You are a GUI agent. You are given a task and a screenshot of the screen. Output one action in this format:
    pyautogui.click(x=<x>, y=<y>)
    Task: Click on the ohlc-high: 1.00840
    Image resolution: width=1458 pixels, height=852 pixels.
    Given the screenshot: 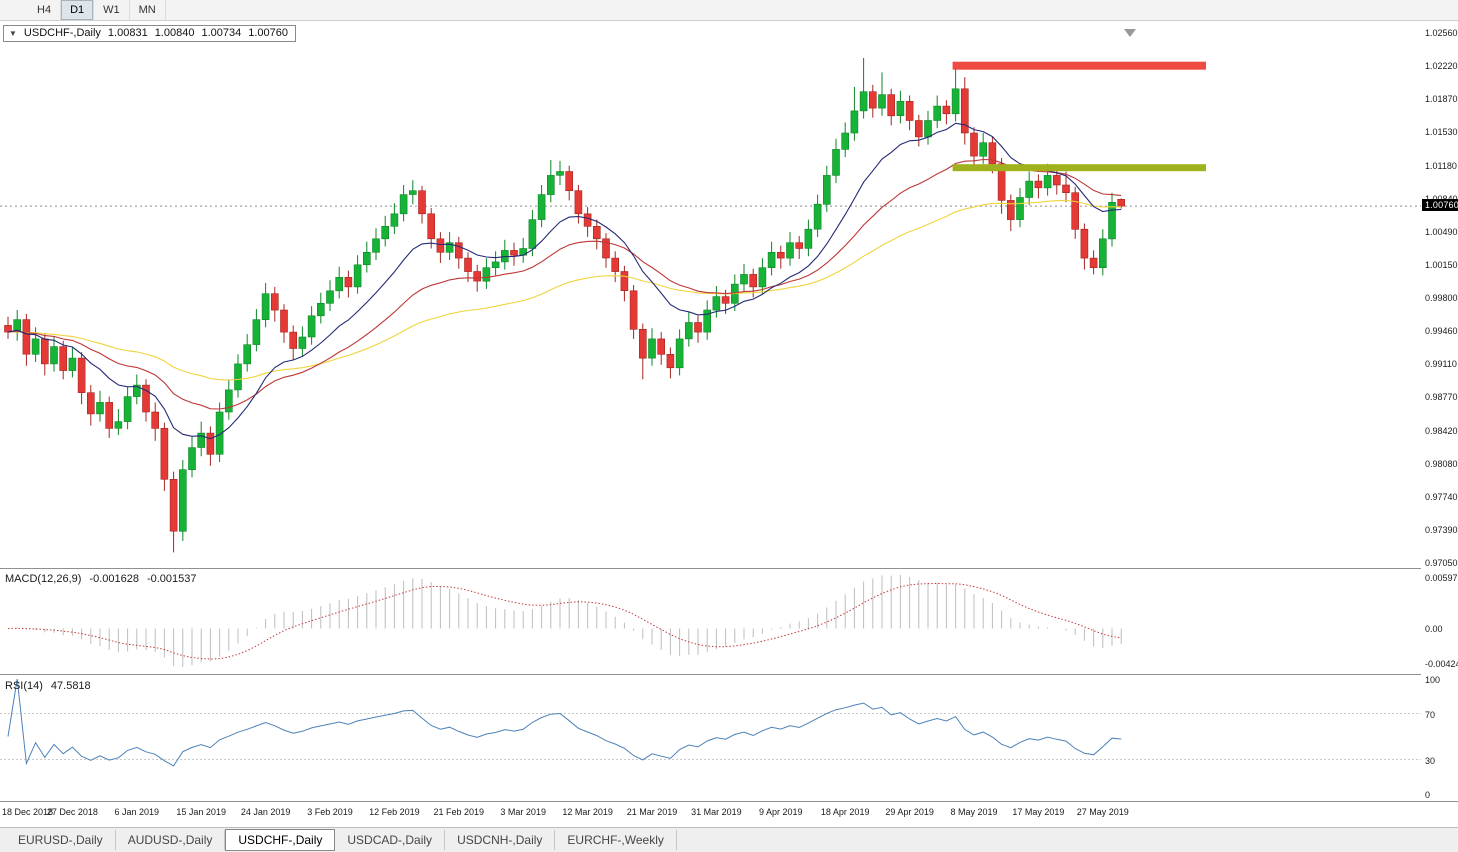 What is the action you would take?
    pyautogui.click(x=174, y=33)
    